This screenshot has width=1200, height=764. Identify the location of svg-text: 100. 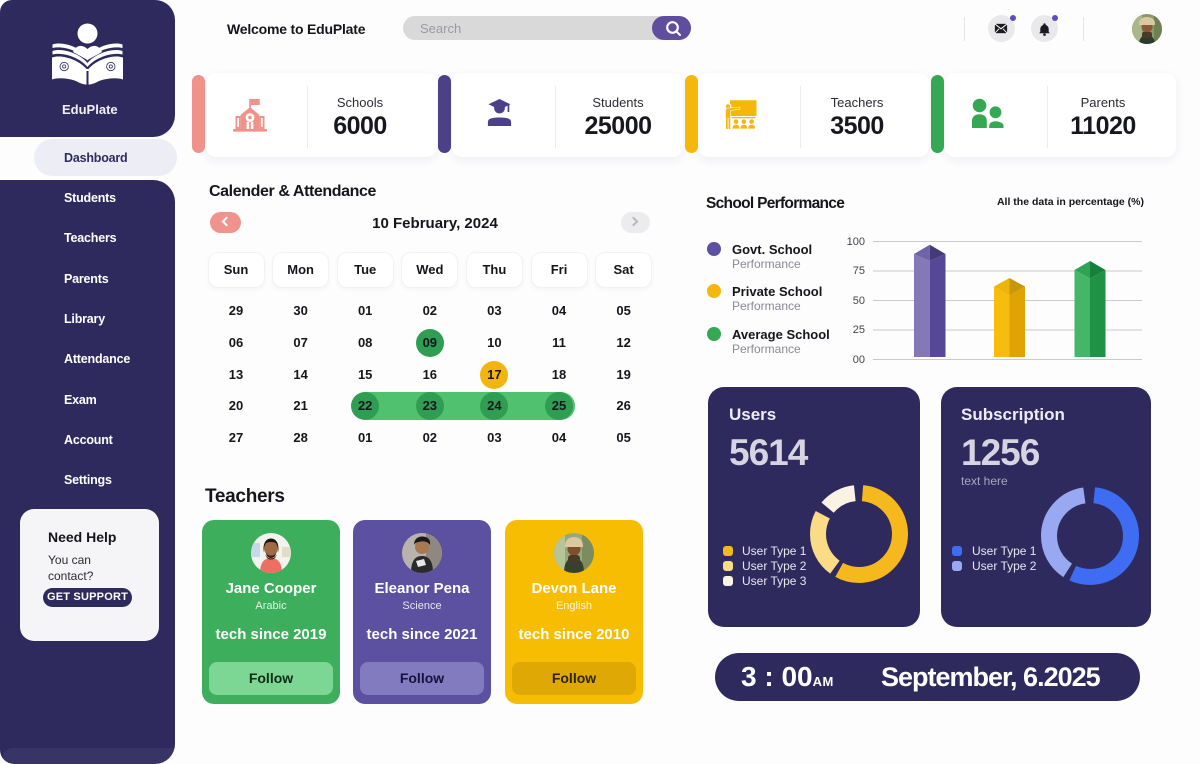
(856, 242).